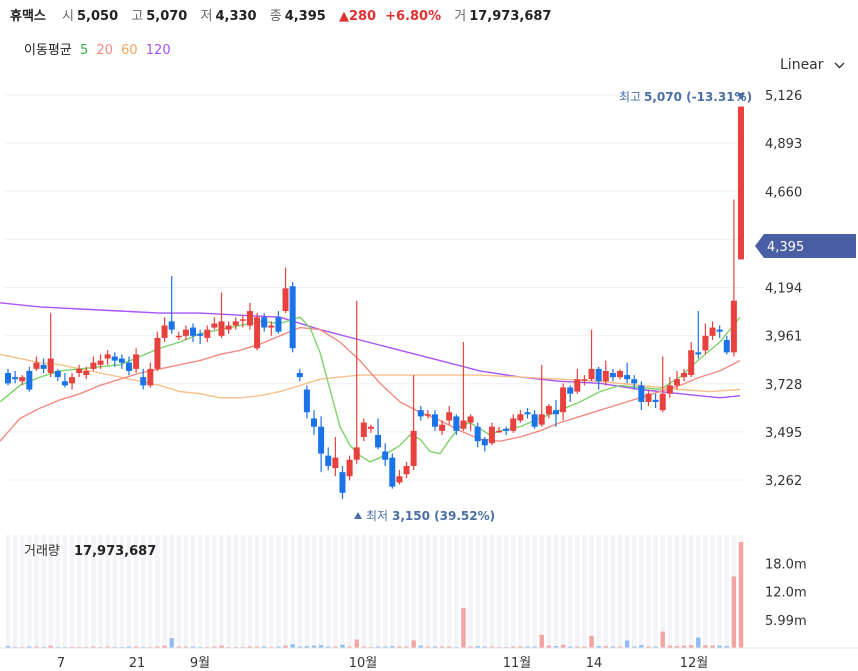  Describe the element at coordinates (786, 621) in the screenshot. I see `volume-tick-label: 5.99m` at that location.